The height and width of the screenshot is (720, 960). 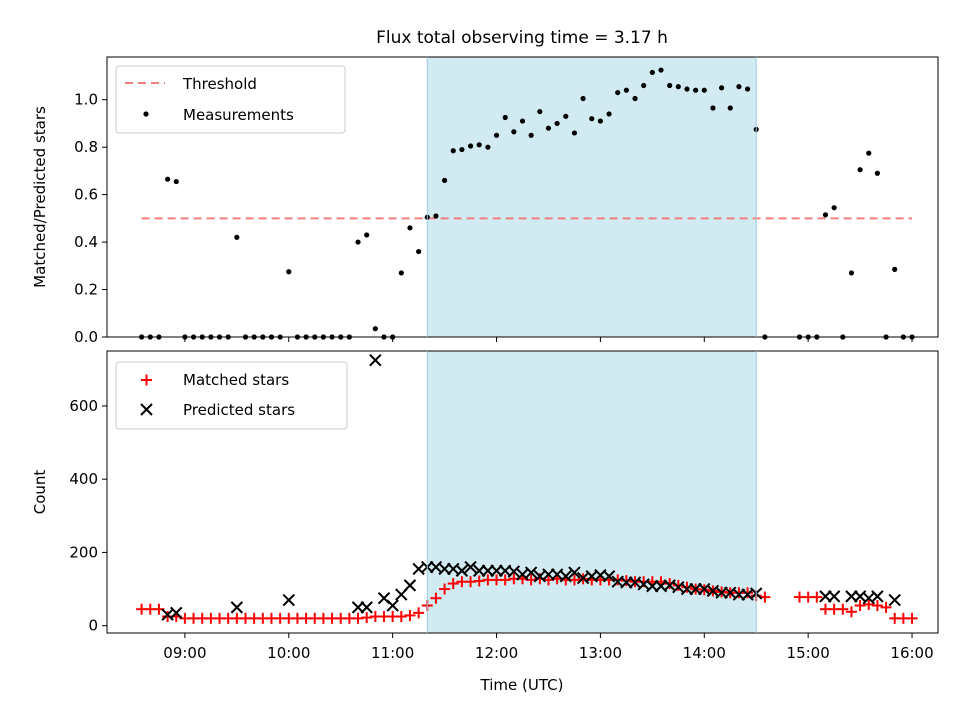 What do you see at coordinates (40, 492) in the screenshot?
I see `count-y-axis-label: Count` at bounding box center [40, 492].